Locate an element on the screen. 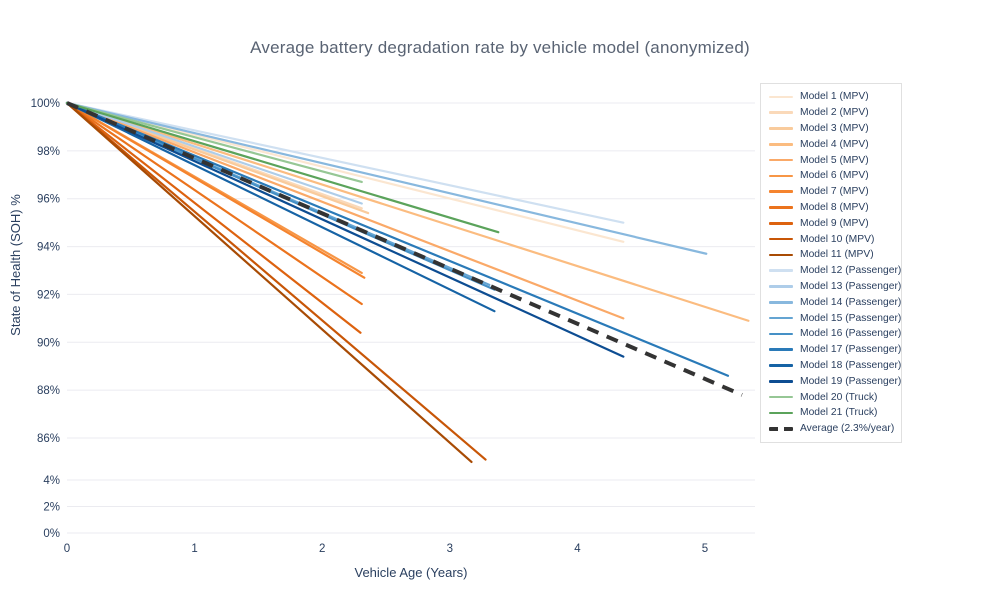 Image resolution: width=1000 pixels, height=604 pixels. legend-label: Model 1 (MPV) is located at coordinates (834, 97).